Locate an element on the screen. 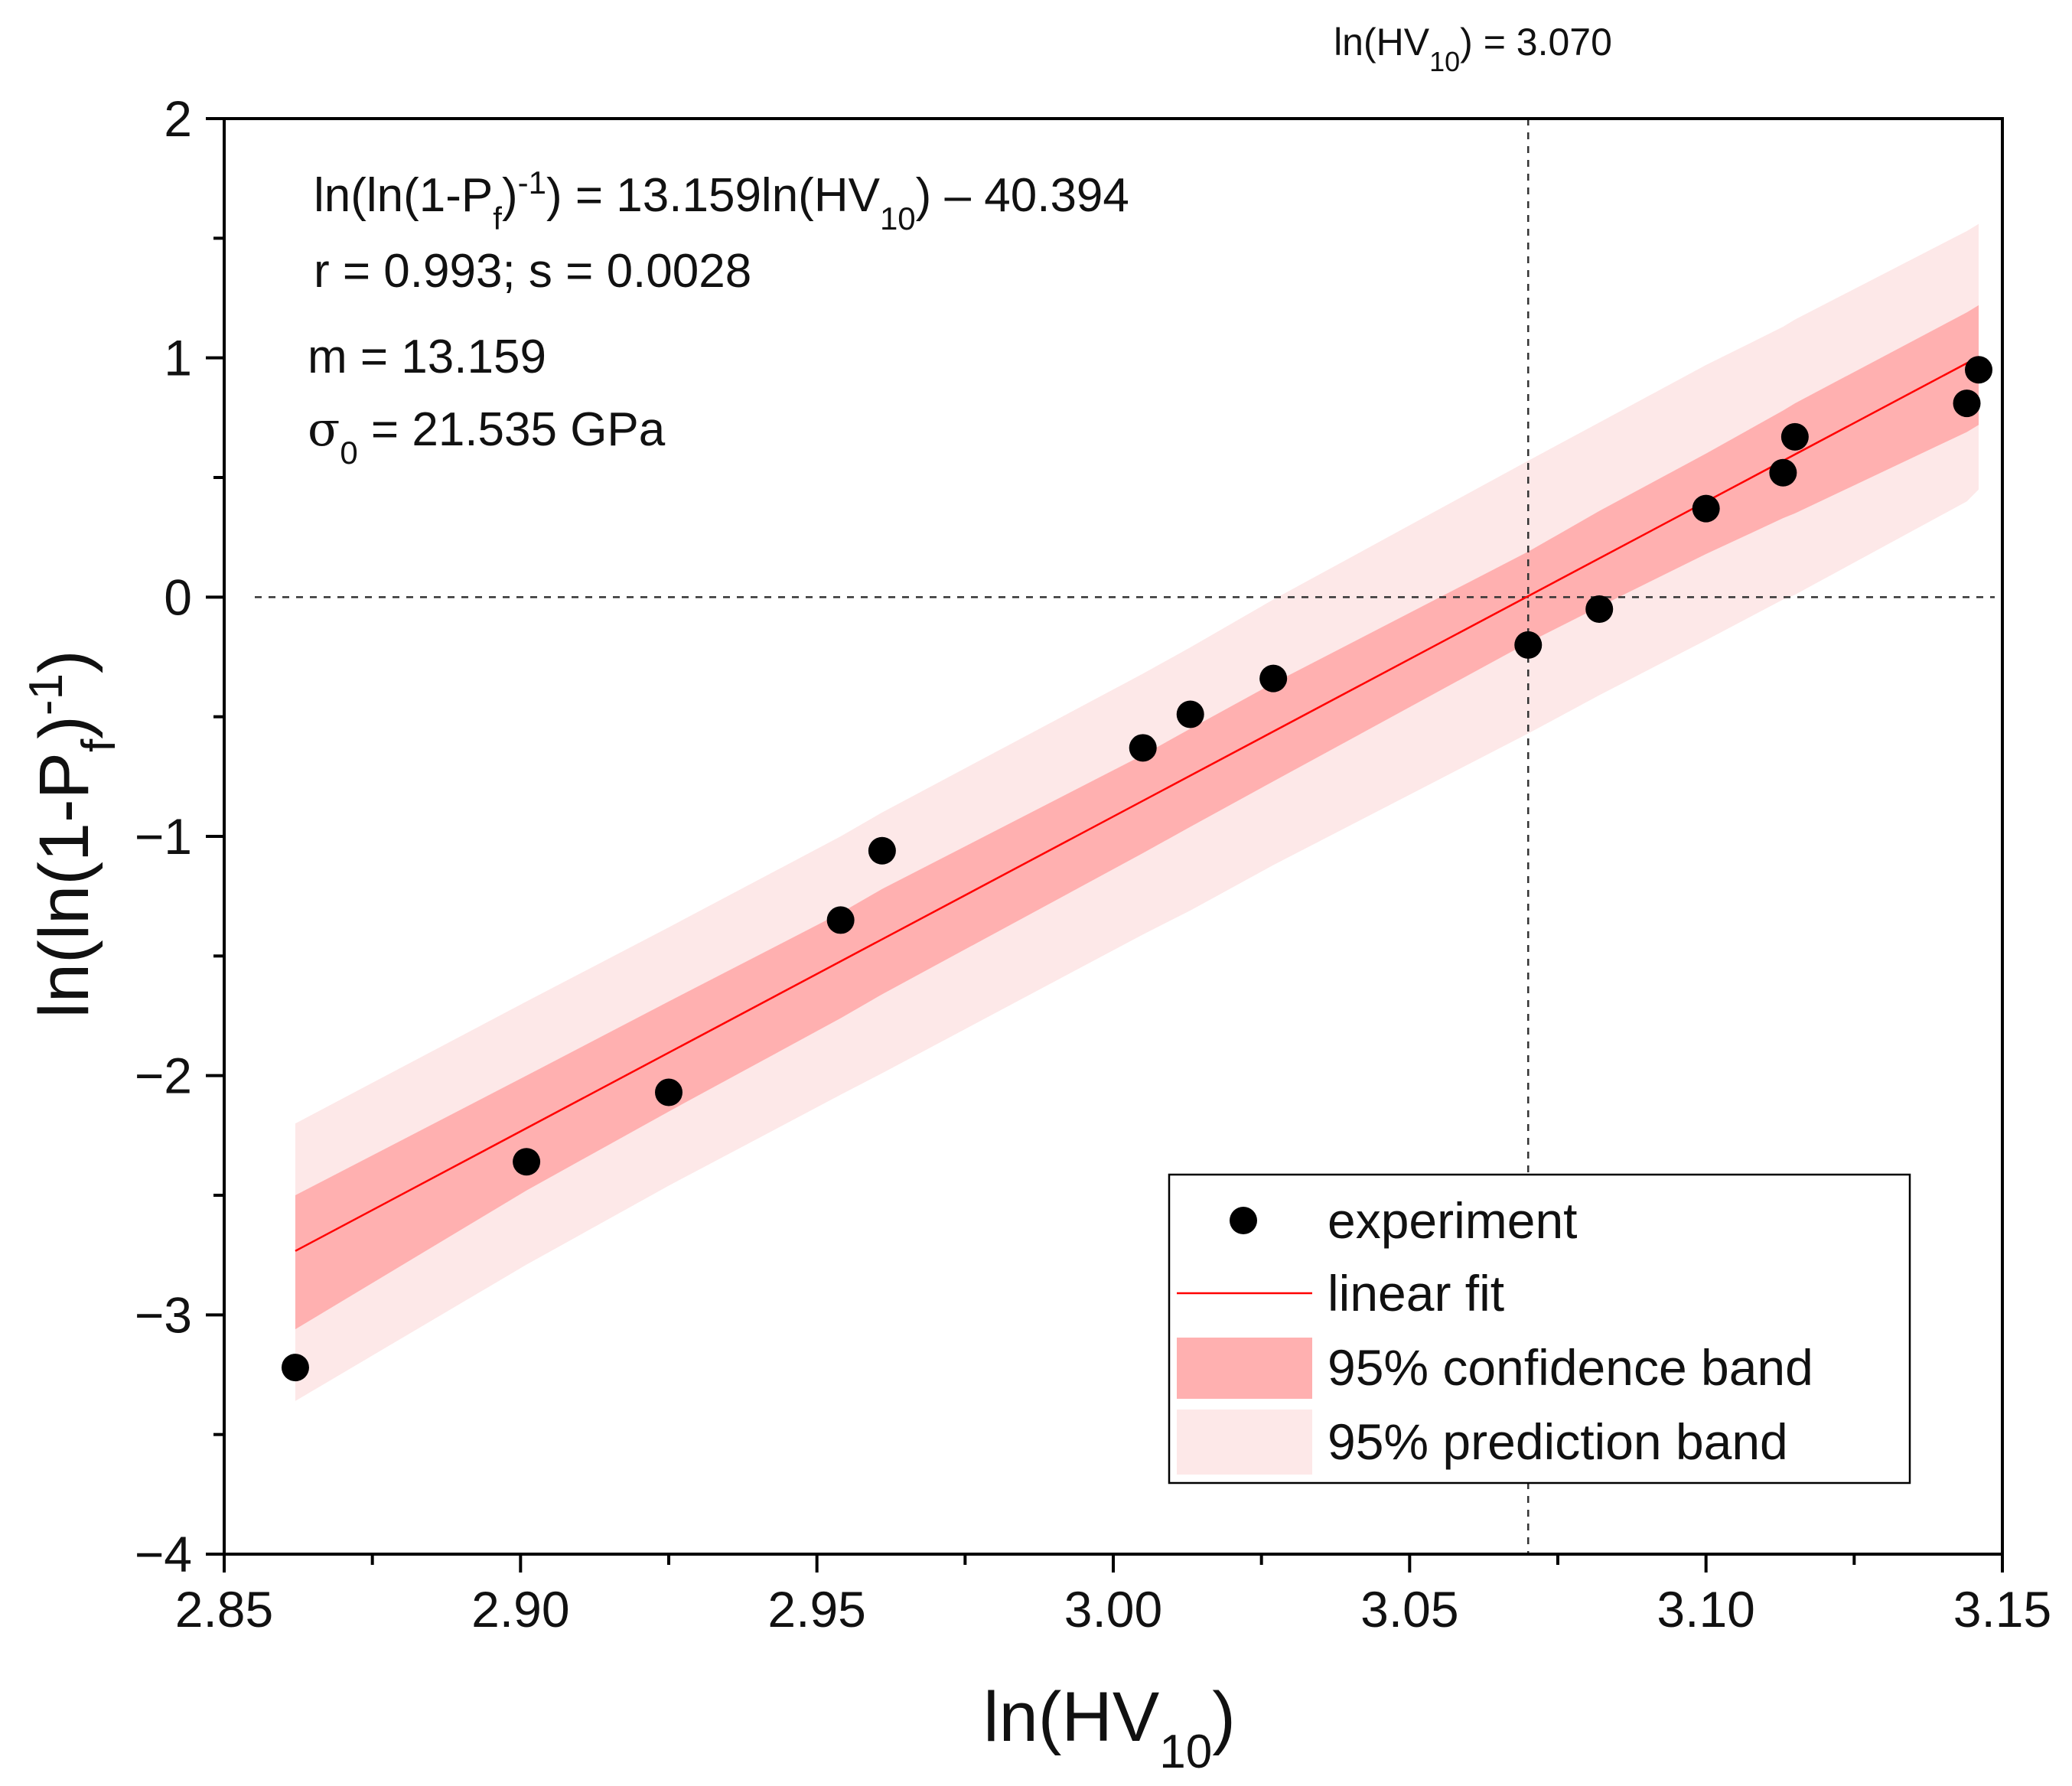 The height and width of the screenshot is (1786, 2072). ylabel-sub: f is located at coordinates (99, 745).